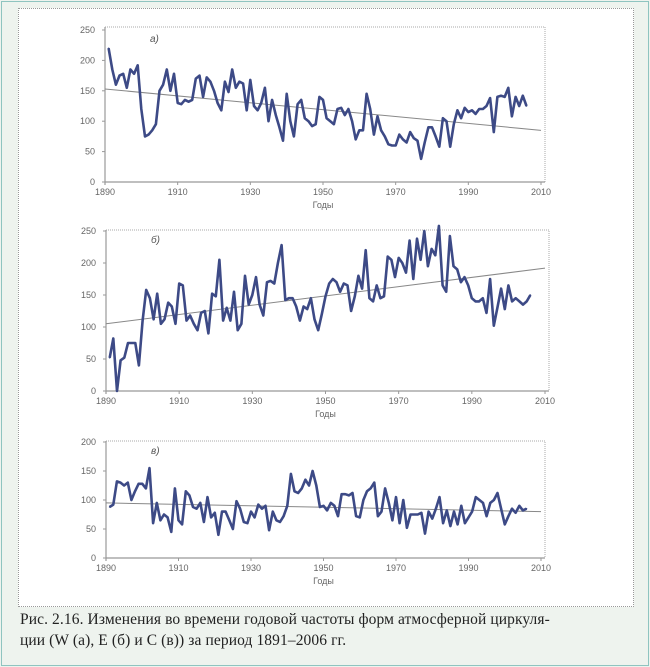 This screenshot has height=667, width=650. I want to click on y-tick-label: 100, so click(87, 121).